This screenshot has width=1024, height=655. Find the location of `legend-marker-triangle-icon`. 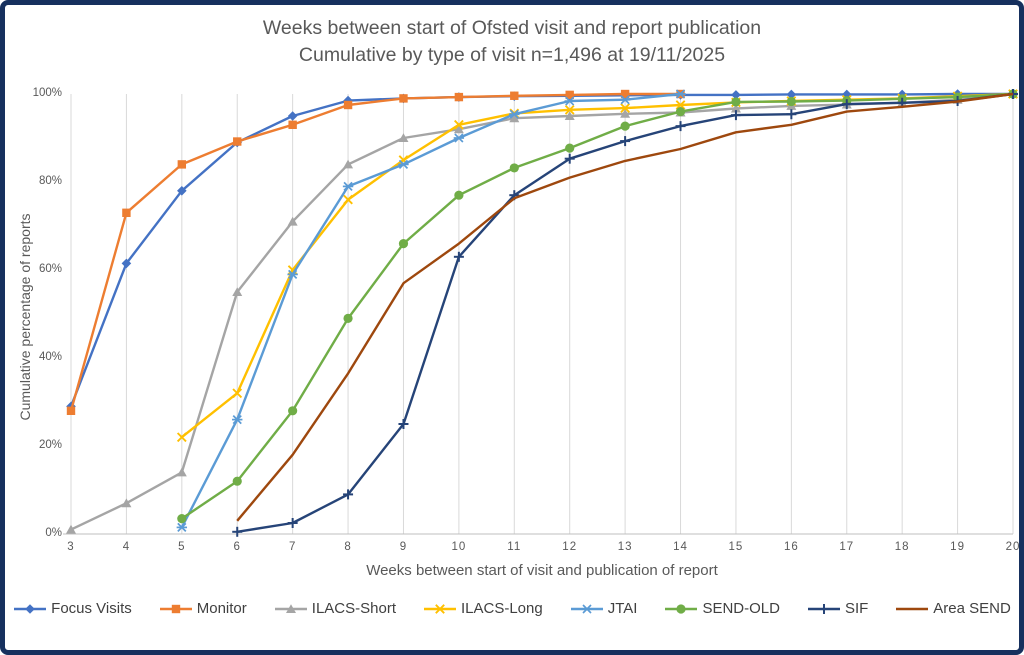

legend-marker-triangle-icon is located at coordinates (290, 608).